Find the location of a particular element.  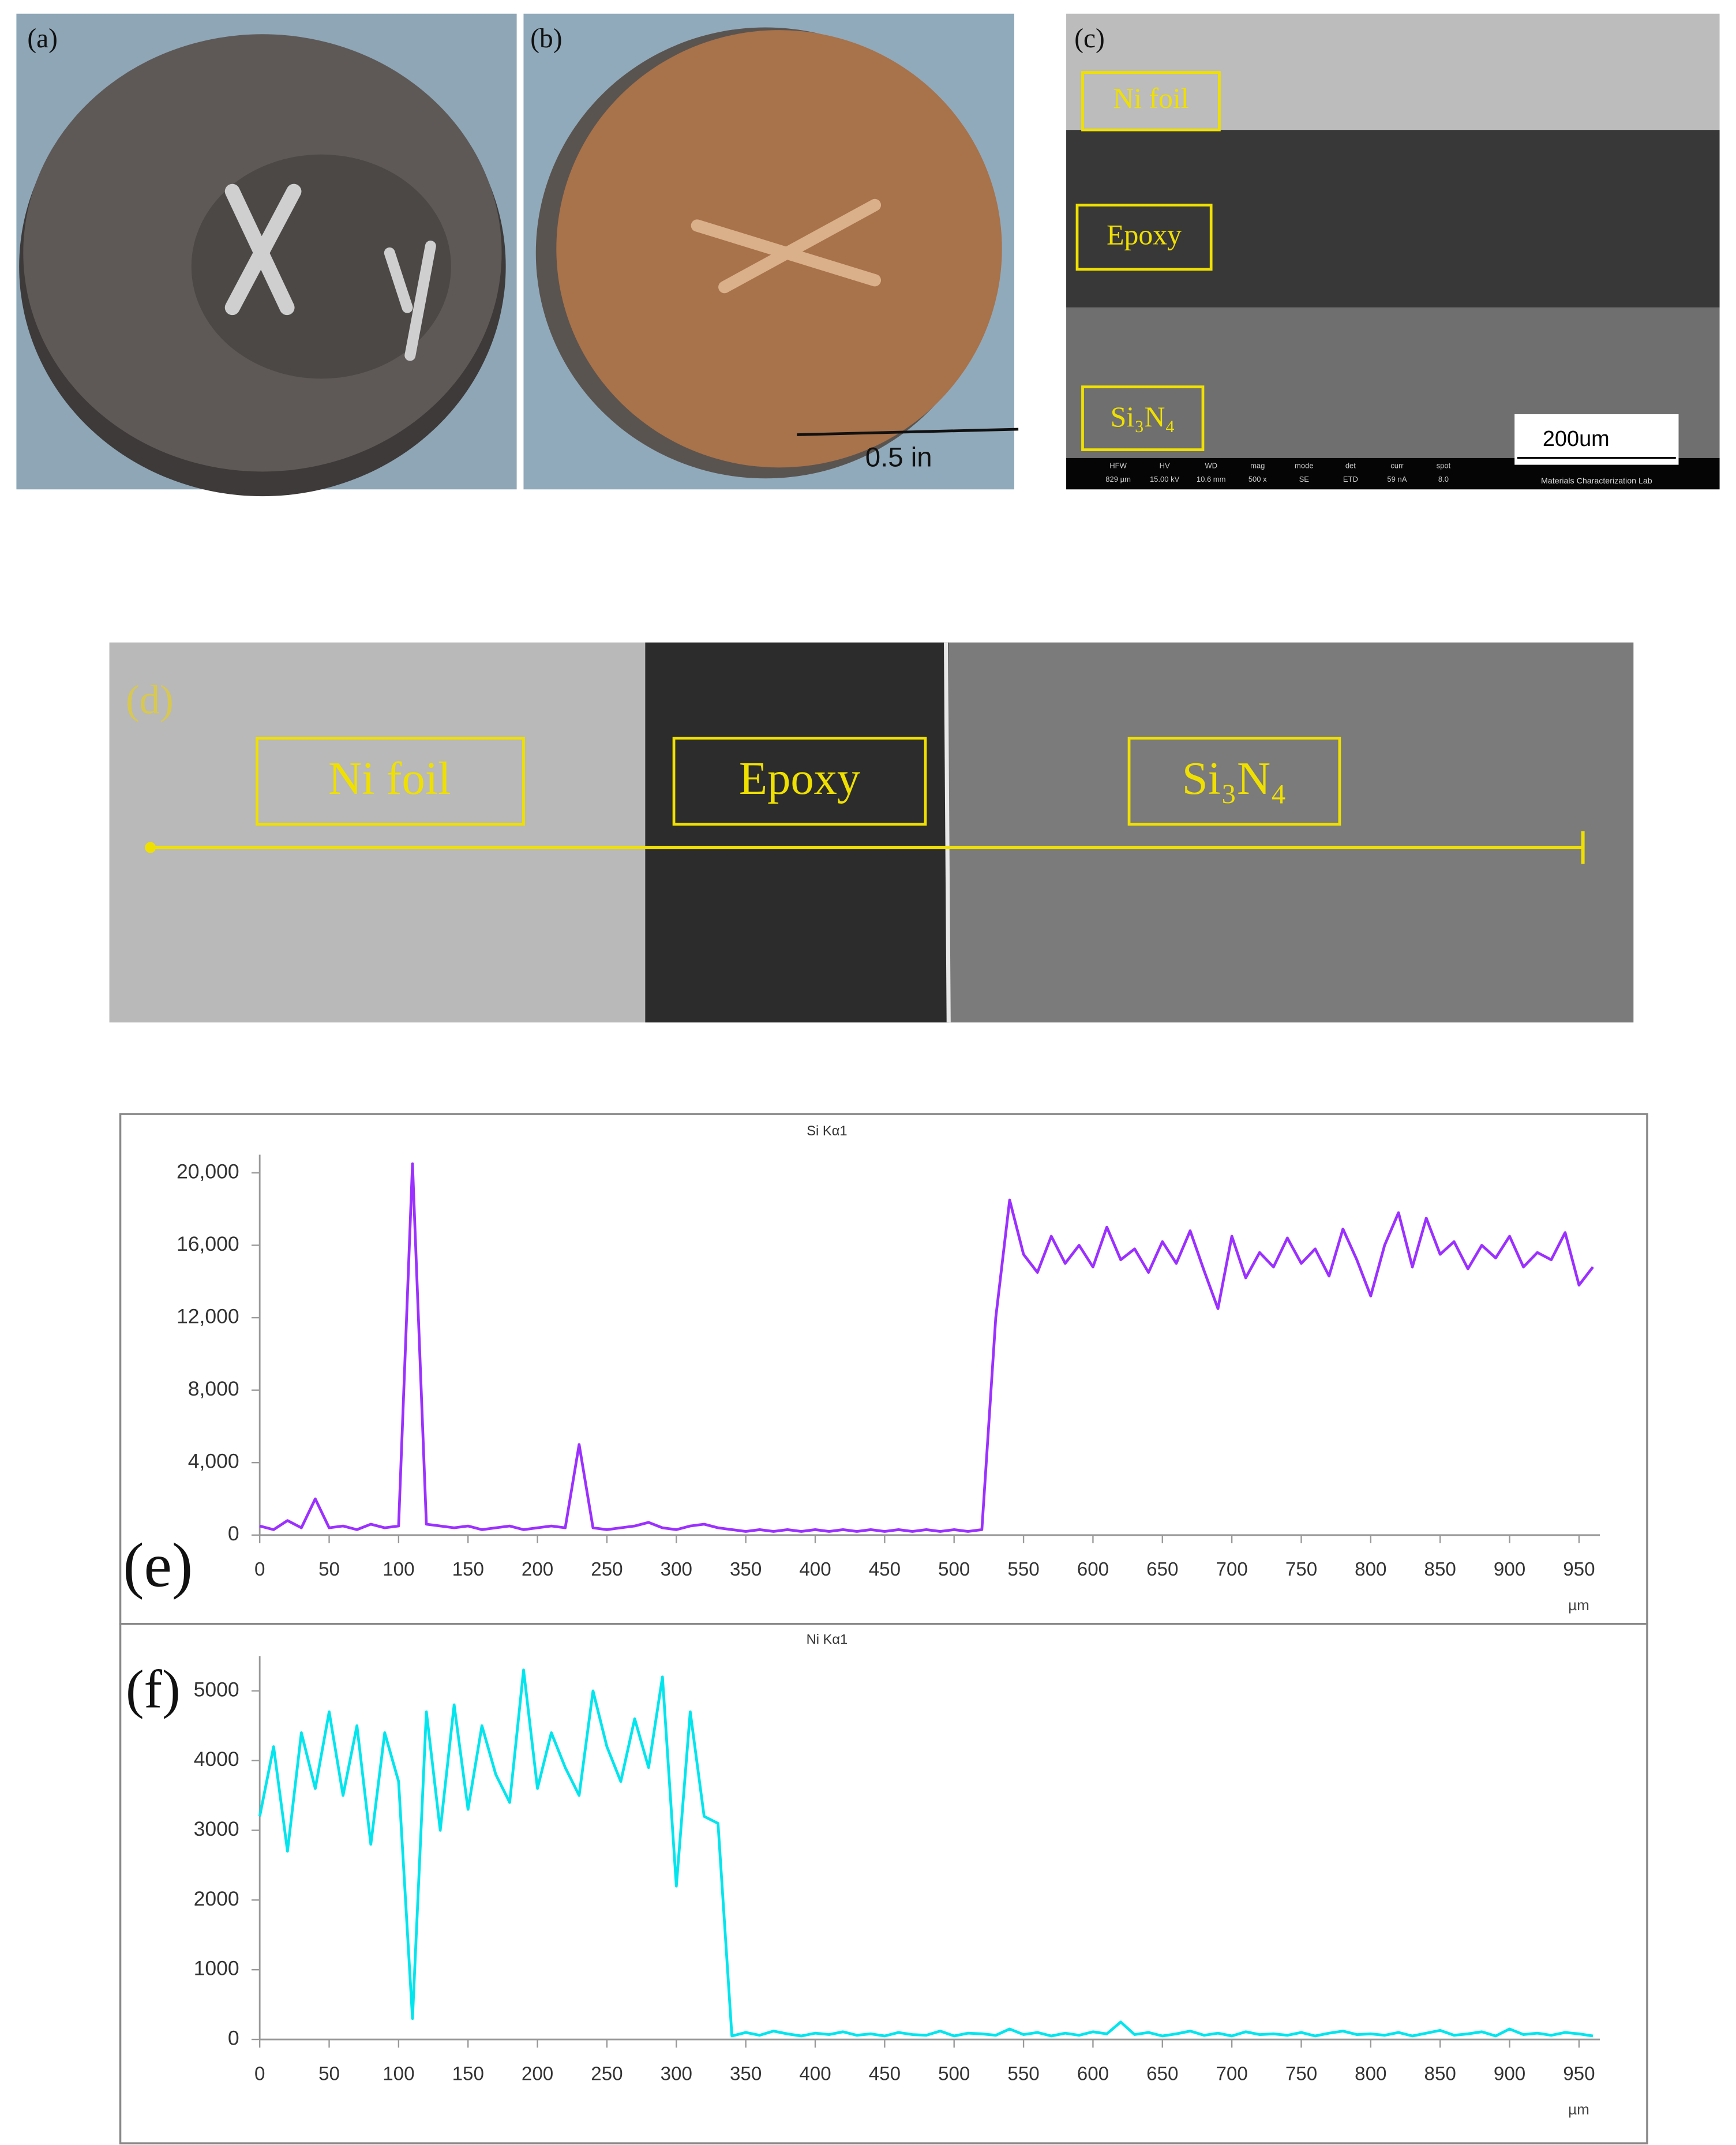

y-tick-label: 0 is located at coordinates (233, 1533).